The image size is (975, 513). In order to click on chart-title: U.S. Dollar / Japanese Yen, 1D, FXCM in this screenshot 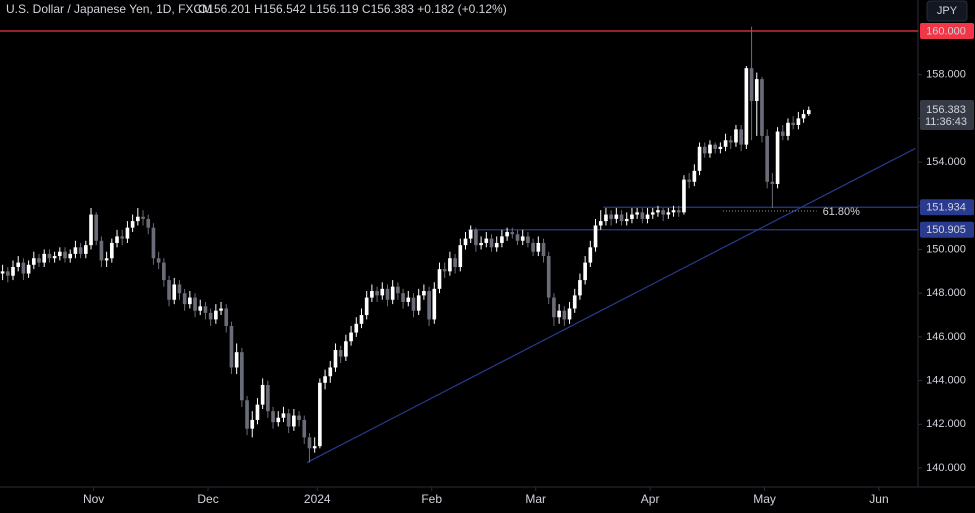, I will do `click(109, 9)`.